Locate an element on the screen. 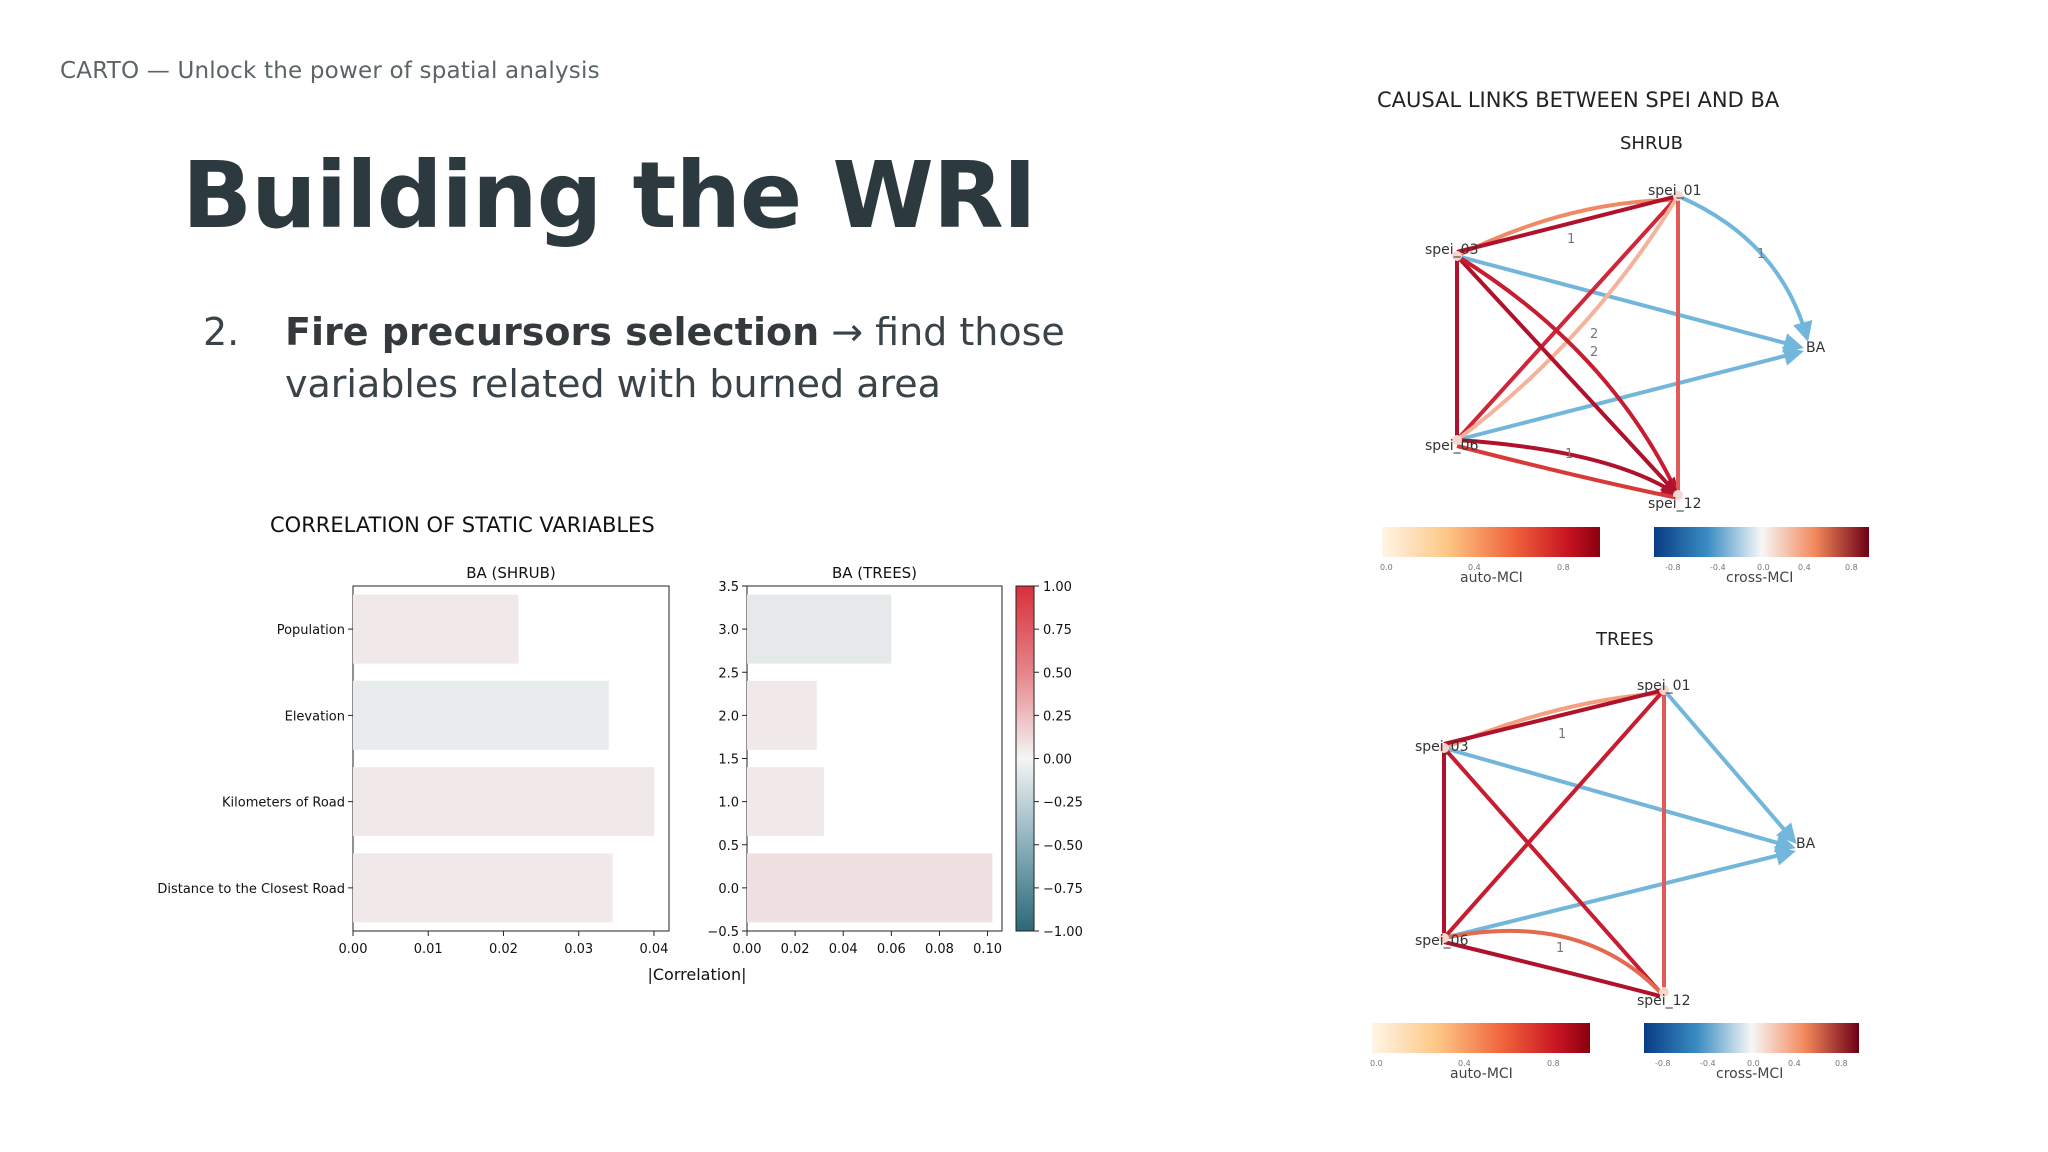 This screenshot has height=1152, width=2048. trees-cross-tick: -0.8 is located at coordinates (1663, 1063).